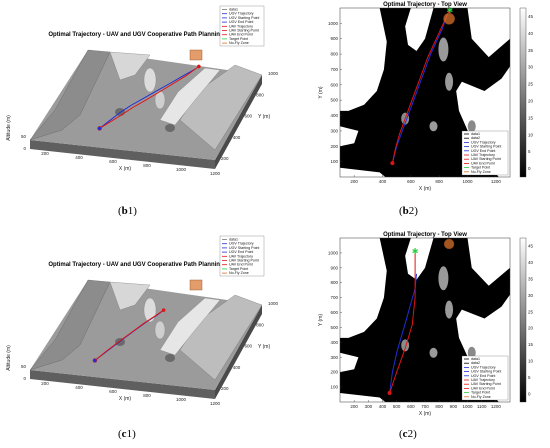 This screenshot has height=448, width=550. I want to click on legend-entry: Target Point, so click(480, 168).